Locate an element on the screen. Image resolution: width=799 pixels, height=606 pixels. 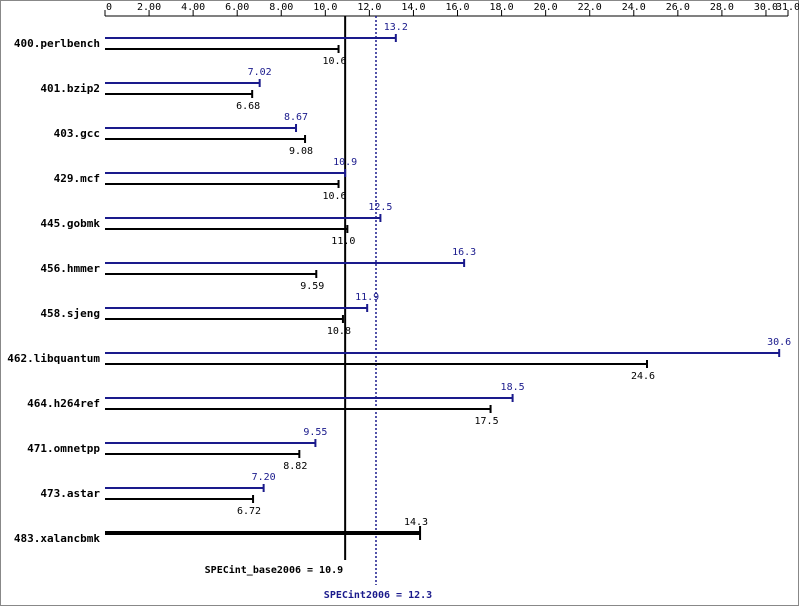
x-tick-label: 12.0 is located at coordinates (369, 7).